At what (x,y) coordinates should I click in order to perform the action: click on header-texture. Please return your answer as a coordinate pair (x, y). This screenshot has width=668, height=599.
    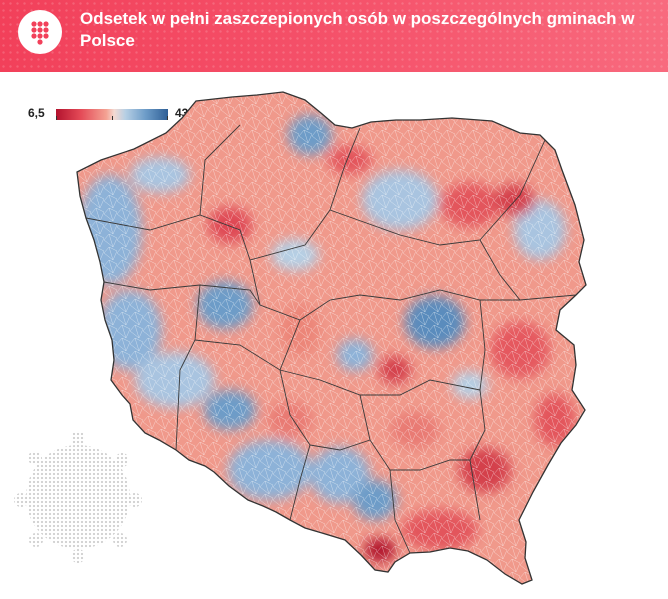
    Looking at the image, I should click on (334, 36).